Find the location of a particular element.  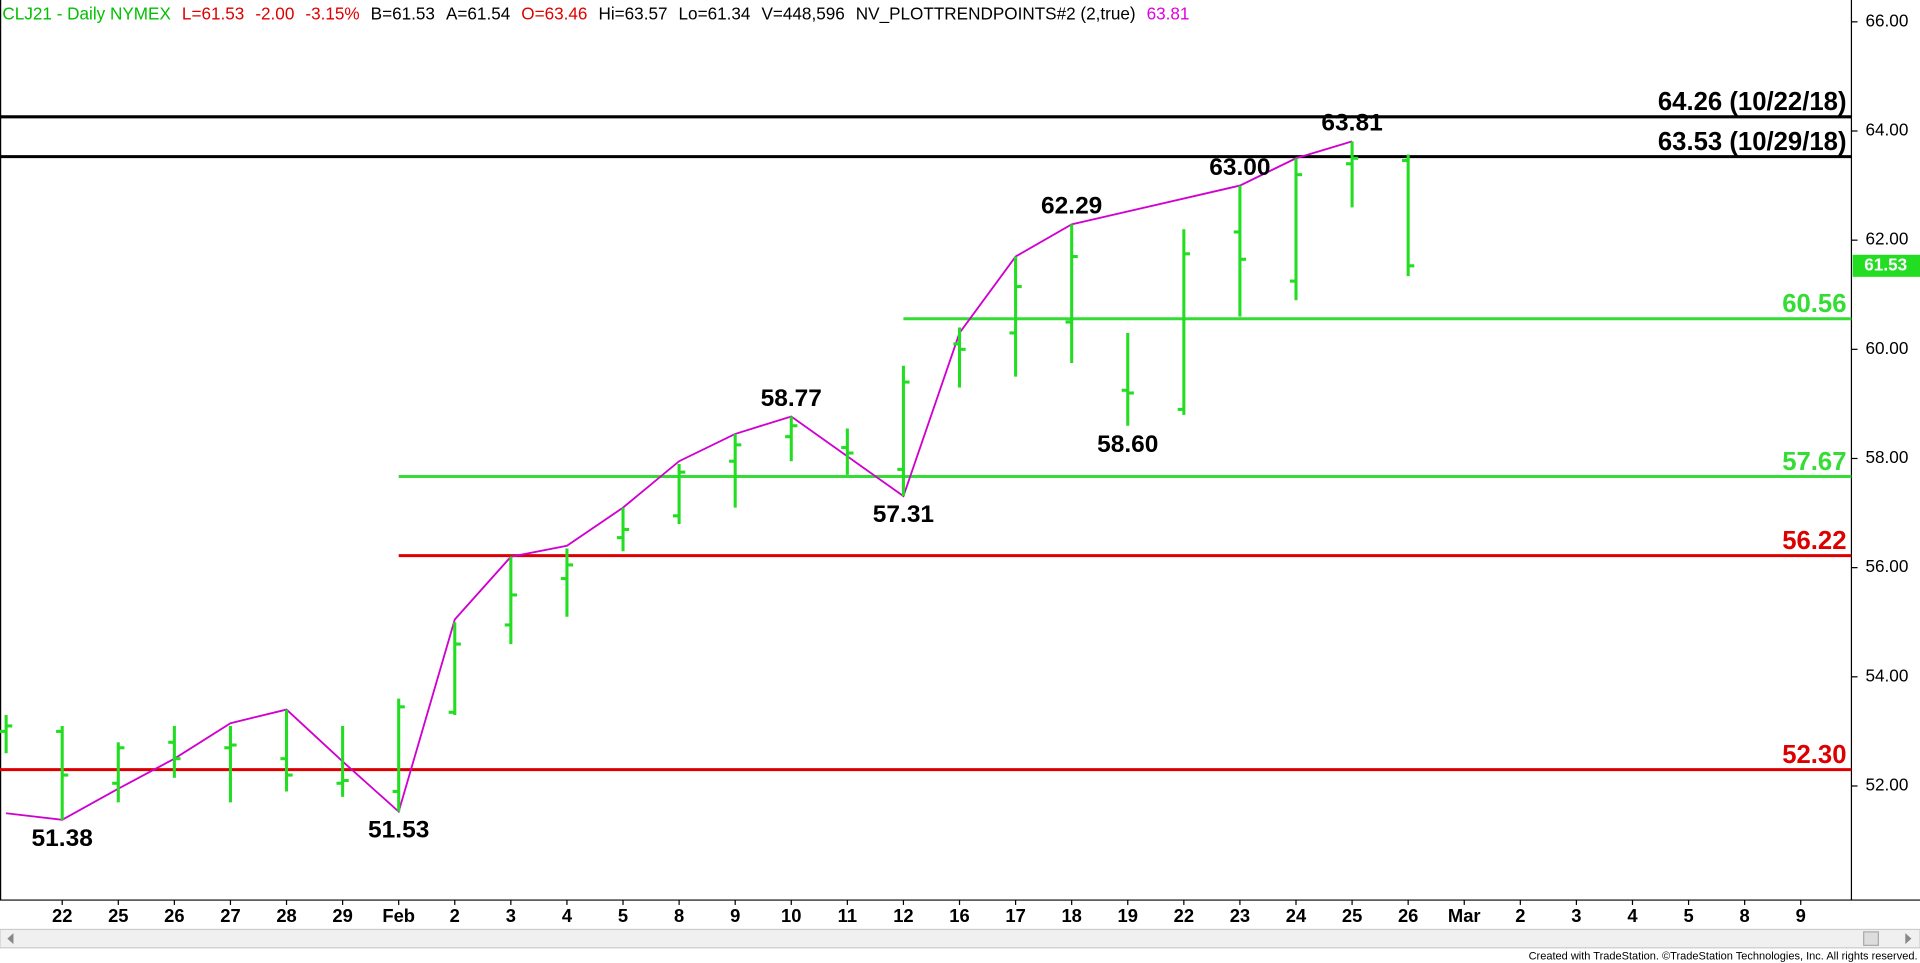

y-tick-label: 52.00 is located at coordinates (1887, 785).